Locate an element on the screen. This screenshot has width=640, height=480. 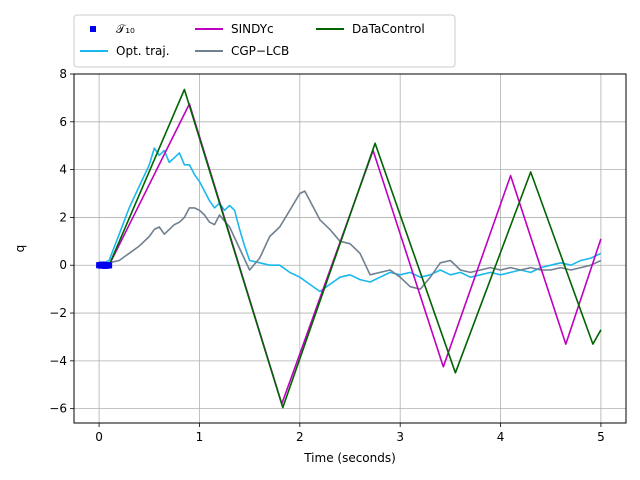
y-tick-label: −2 is located at coordinates (58, 313).